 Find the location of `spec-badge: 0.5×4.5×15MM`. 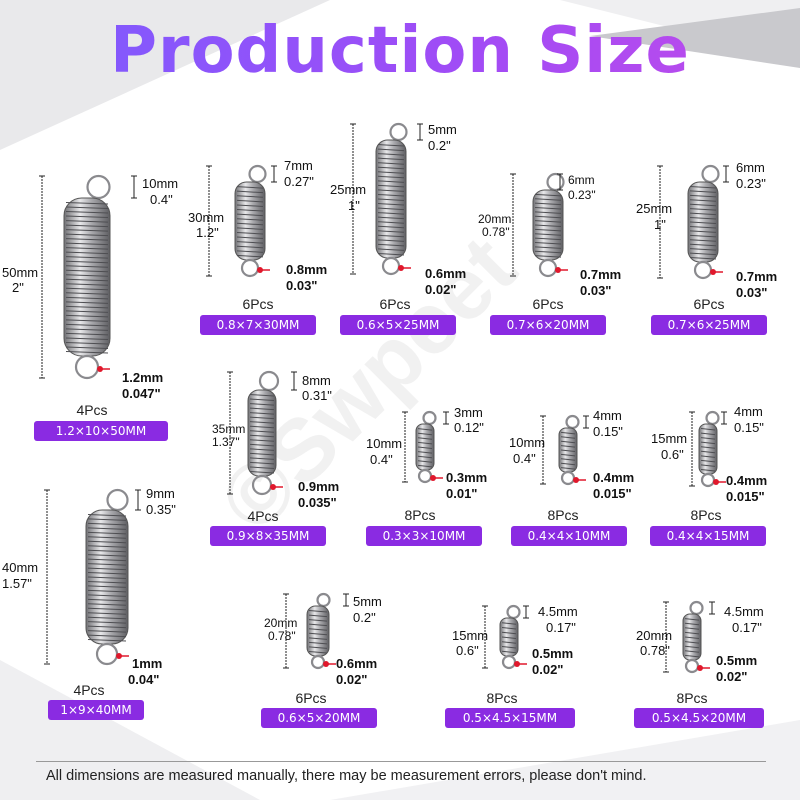

spec-badge: 0.5×4.5×15MM is located at coordinates (510, 718).